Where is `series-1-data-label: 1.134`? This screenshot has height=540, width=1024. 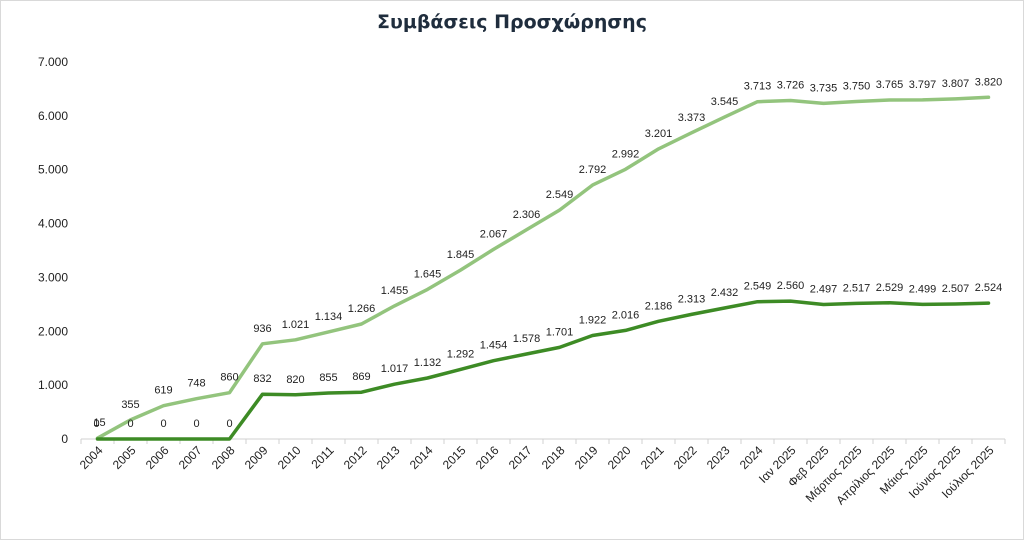 series-1-data-label: 1.134 is located at coordinates (329, 317).